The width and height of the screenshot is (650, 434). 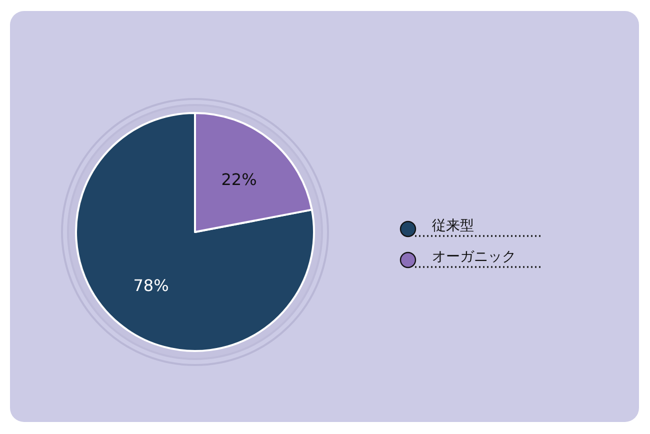 What do you see at coordinates (474, 257) in the screenshot?
I see `legend-label: オーガニック` at bounding box center [474, 257].